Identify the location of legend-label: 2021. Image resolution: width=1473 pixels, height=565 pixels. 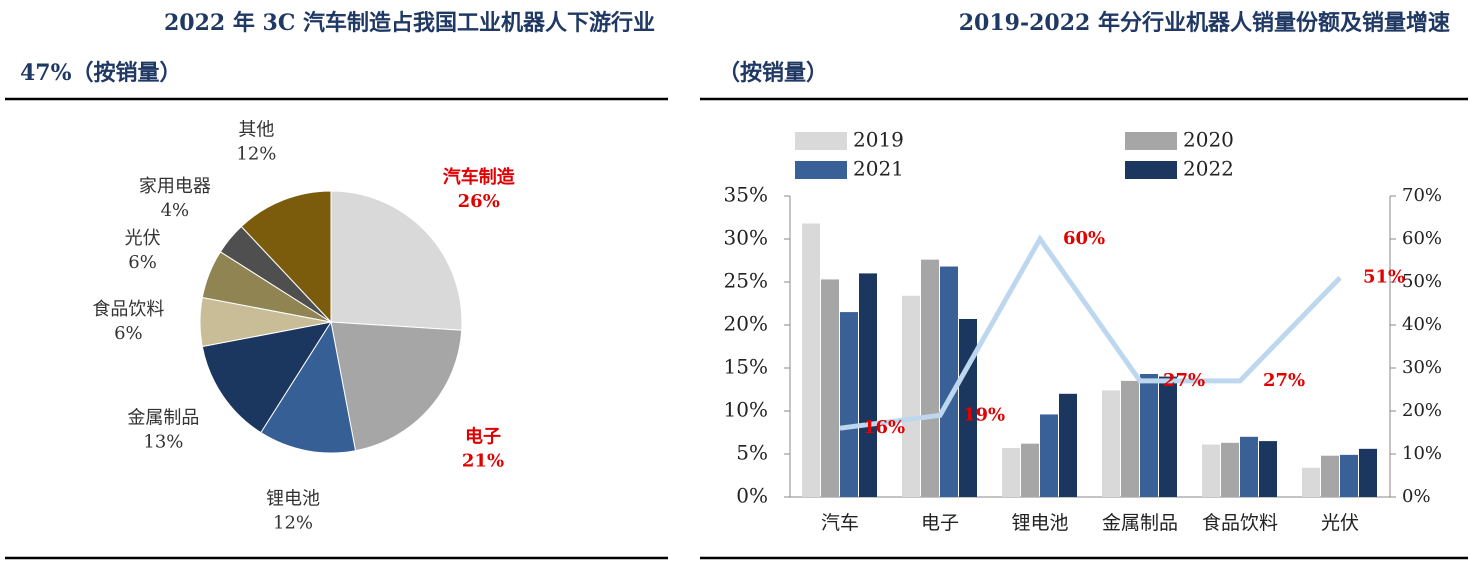
(878, 169).